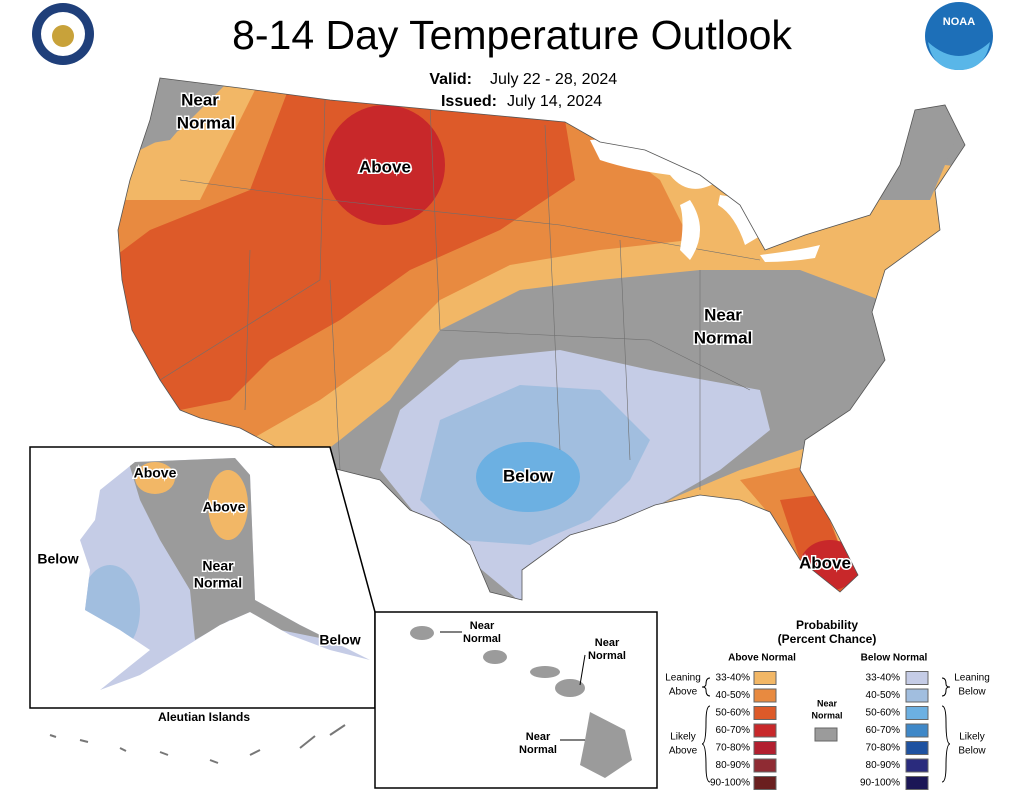 The width and height of the screenshot is (1024, 791). Describe the element at coordinates (827, 639) in the screenshot. I see `legend-subtitle: (Percent Chance)` at that location.